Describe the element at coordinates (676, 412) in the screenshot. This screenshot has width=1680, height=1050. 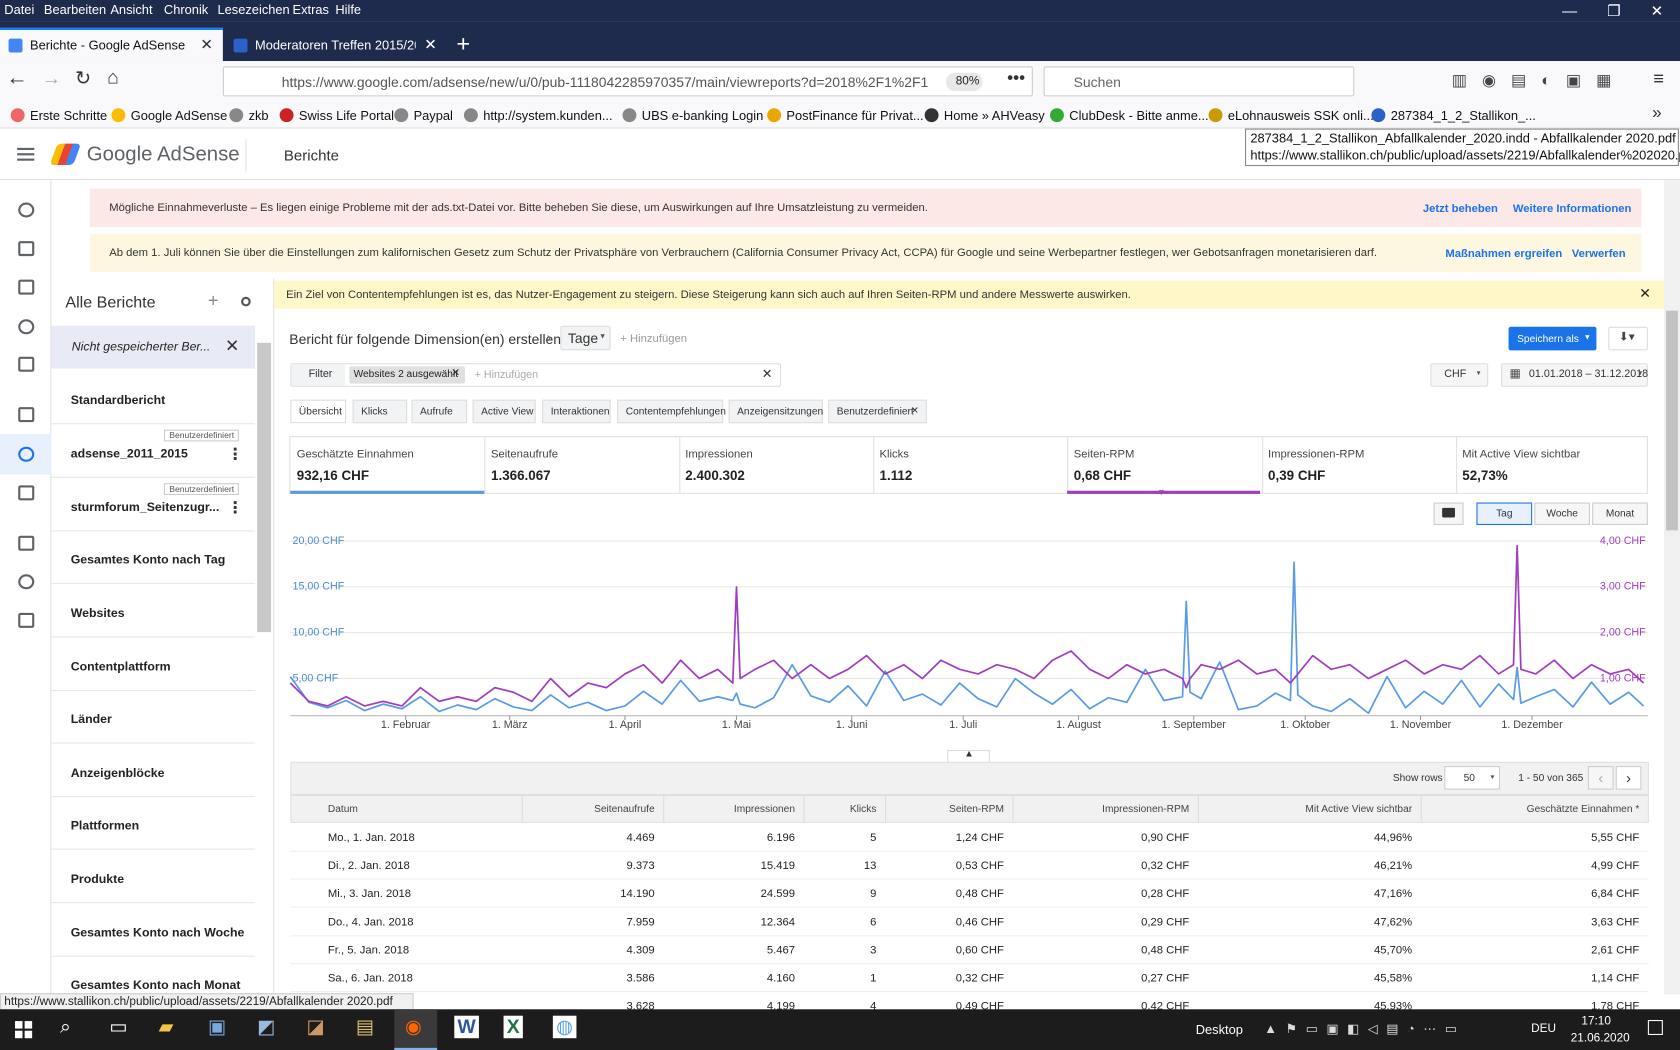
I see `report-tab-label: Contentempfehlungen` at that location.